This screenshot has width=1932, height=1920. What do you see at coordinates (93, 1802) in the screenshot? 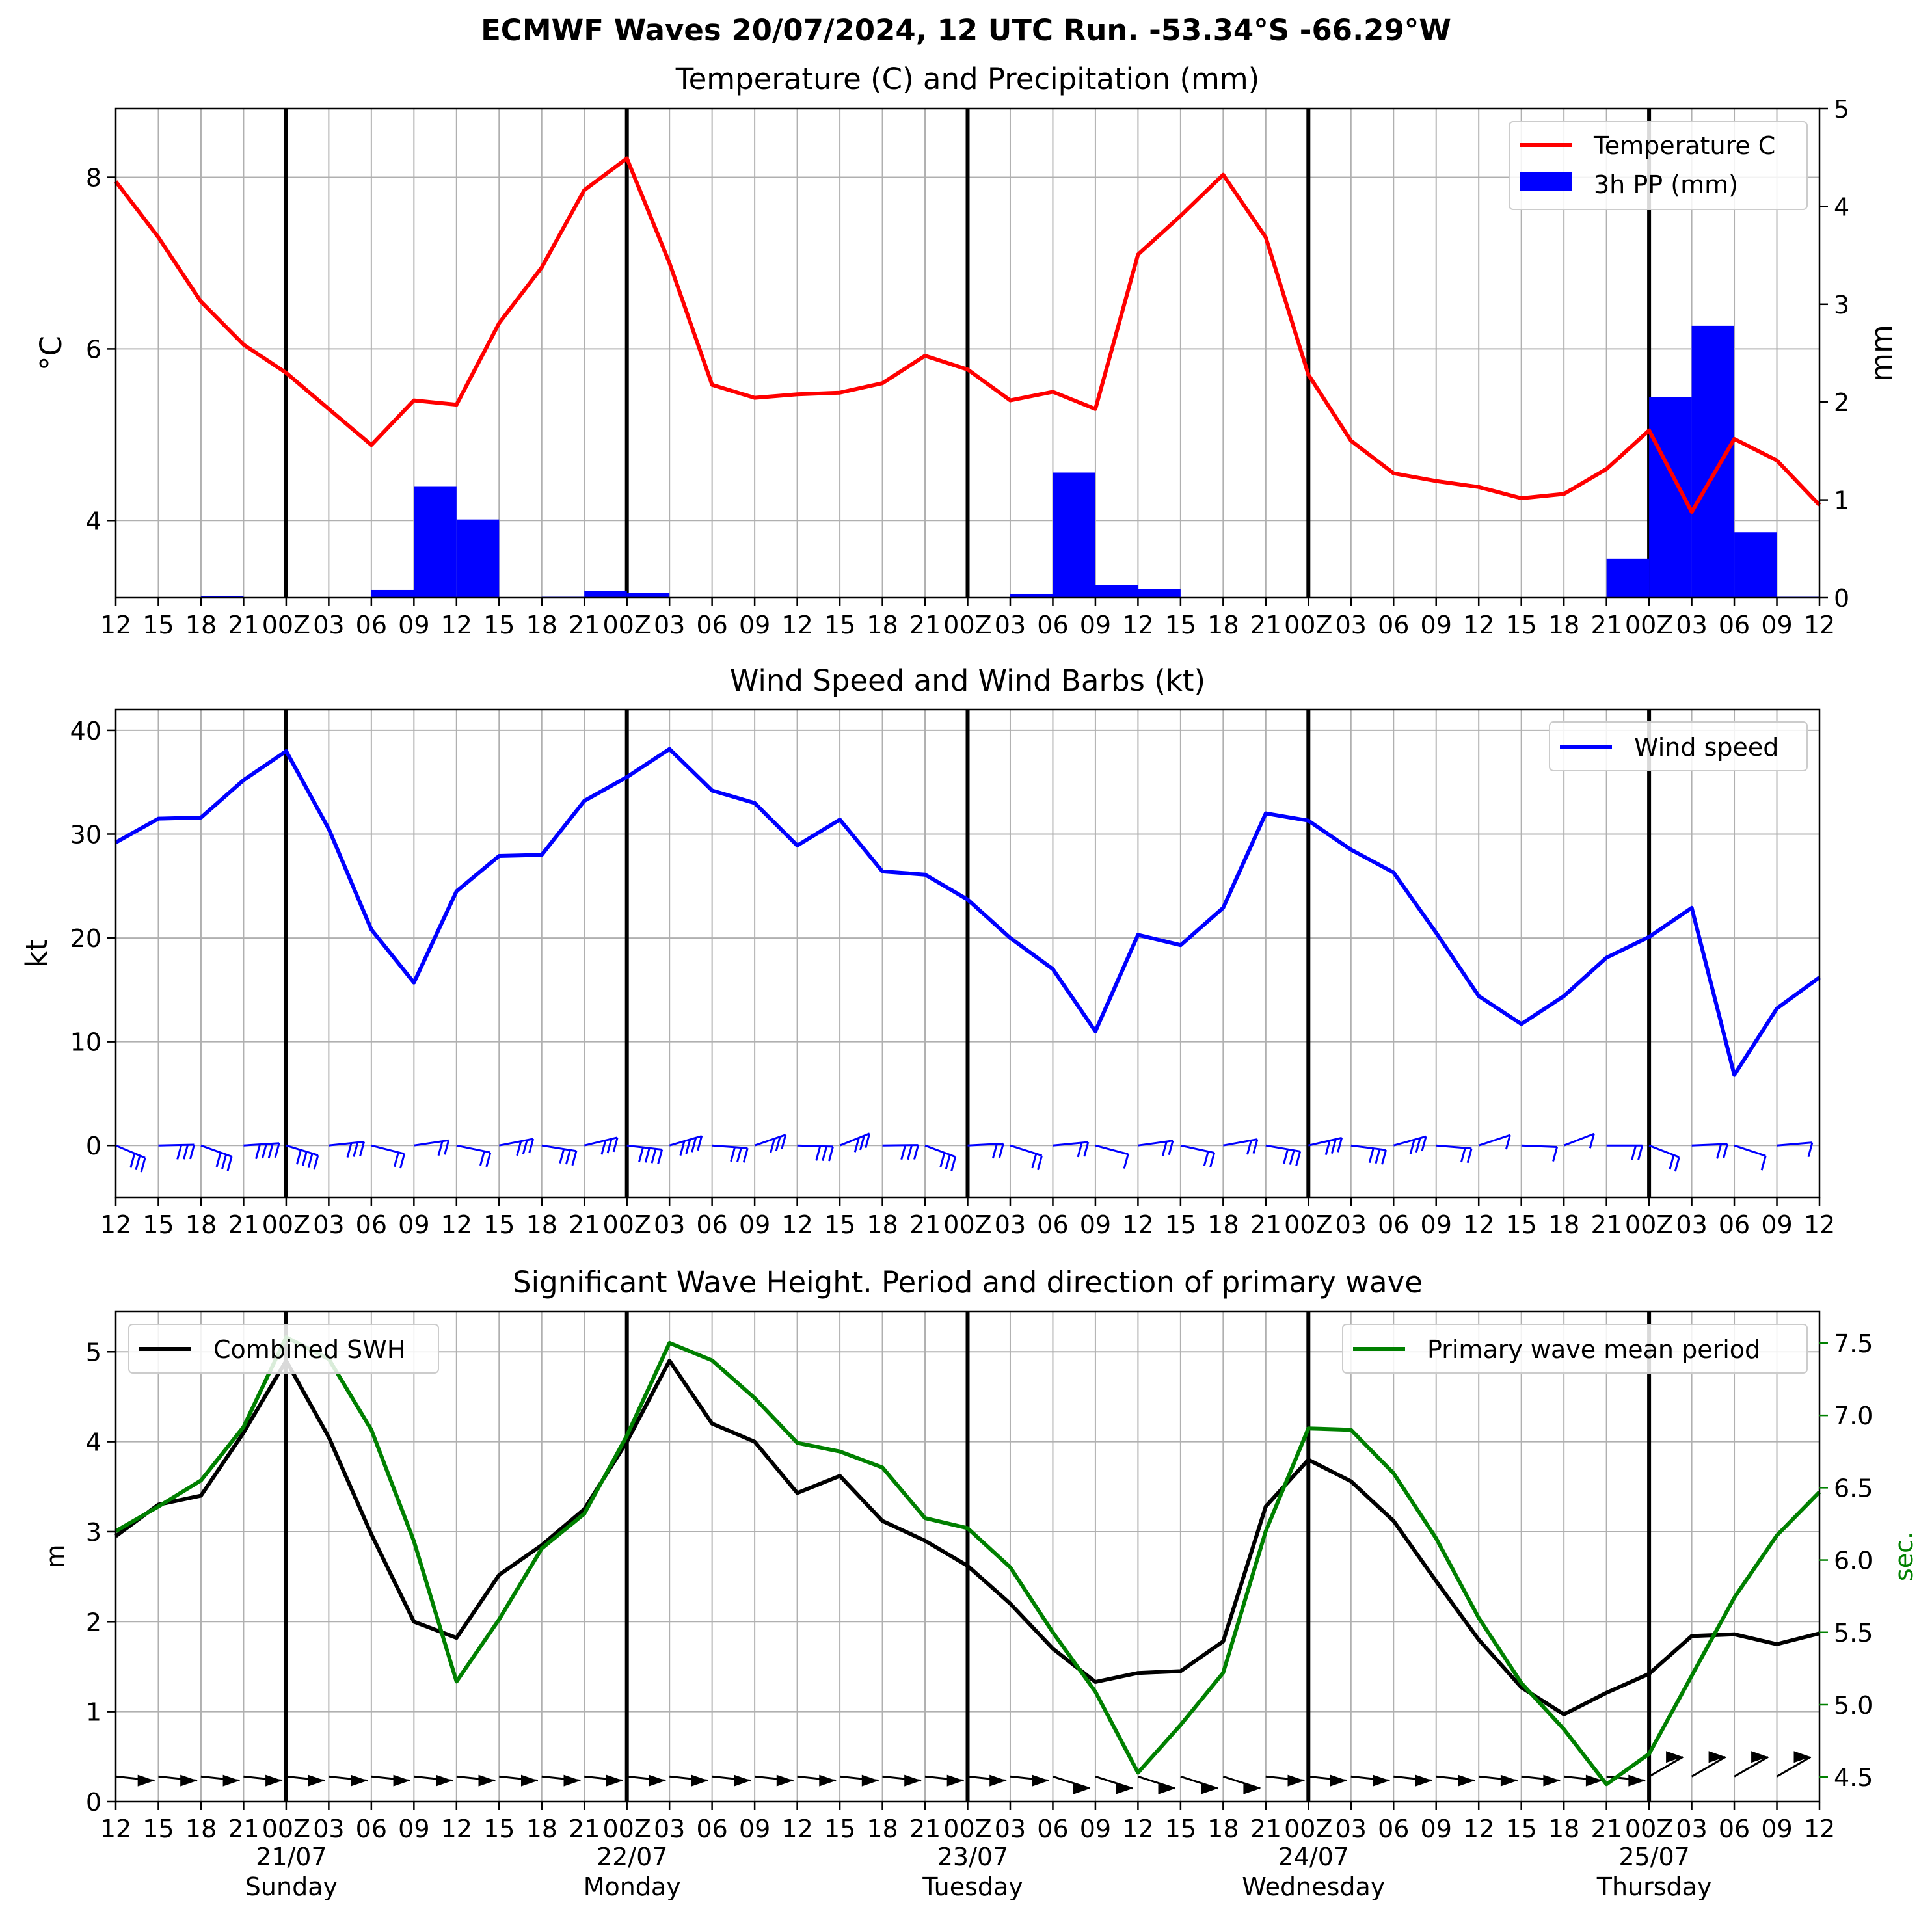
I see `y-tick-label: 0` at bounding box center [93, 1802].